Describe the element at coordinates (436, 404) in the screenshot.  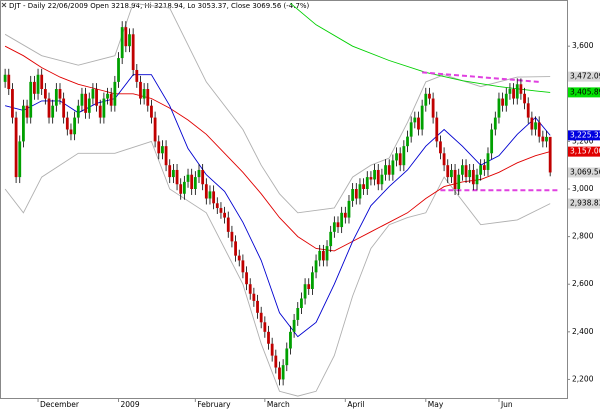
I see `x-tick-label: May` at that location.